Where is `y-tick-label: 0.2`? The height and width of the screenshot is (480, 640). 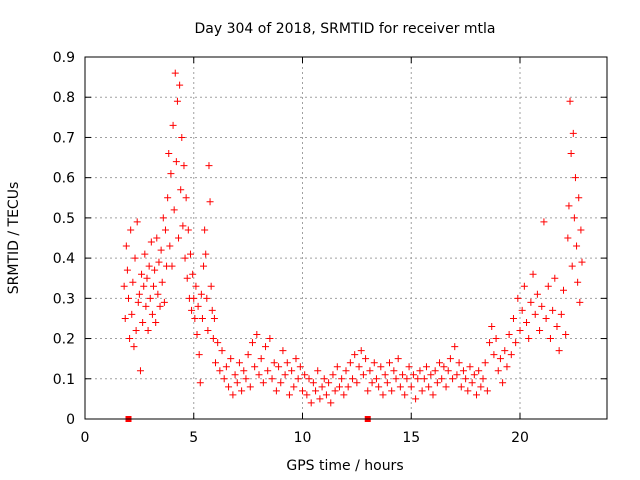 y-tick-label: 0.2 is located at coordinates (64, 340).